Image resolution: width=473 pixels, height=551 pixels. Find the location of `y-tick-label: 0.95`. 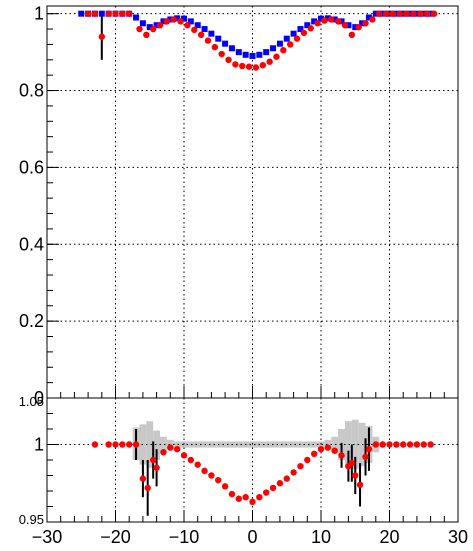

y-tick-label: 0.95 is located at coordinates (31, 519).